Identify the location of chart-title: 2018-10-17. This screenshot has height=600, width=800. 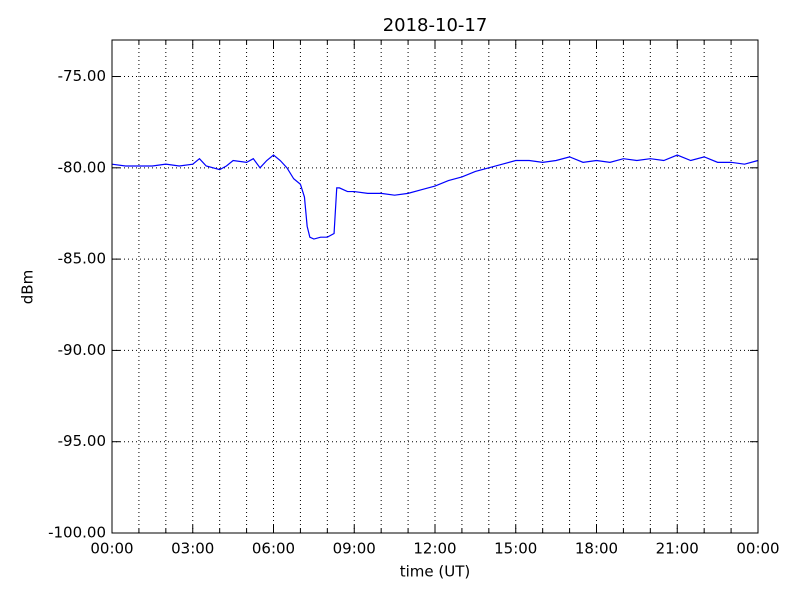
(435, 25).